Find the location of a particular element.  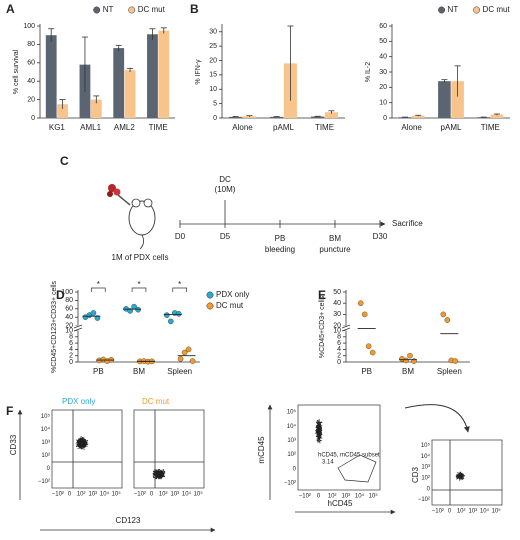

y-tick-label: 6 is located at coordinates (71, 343).